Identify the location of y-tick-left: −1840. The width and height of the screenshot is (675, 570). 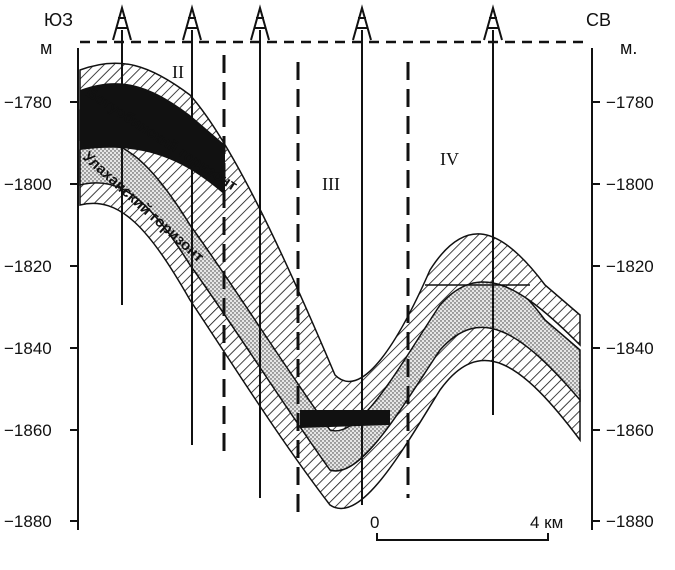
(28, 348).